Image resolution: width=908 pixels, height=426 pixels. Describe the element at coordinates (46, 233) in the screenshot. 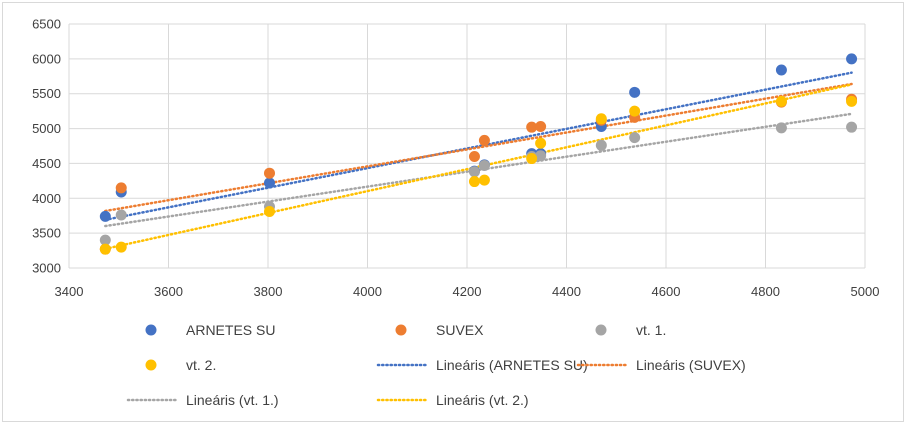

I see `y-tick-label: 3500` at that location.